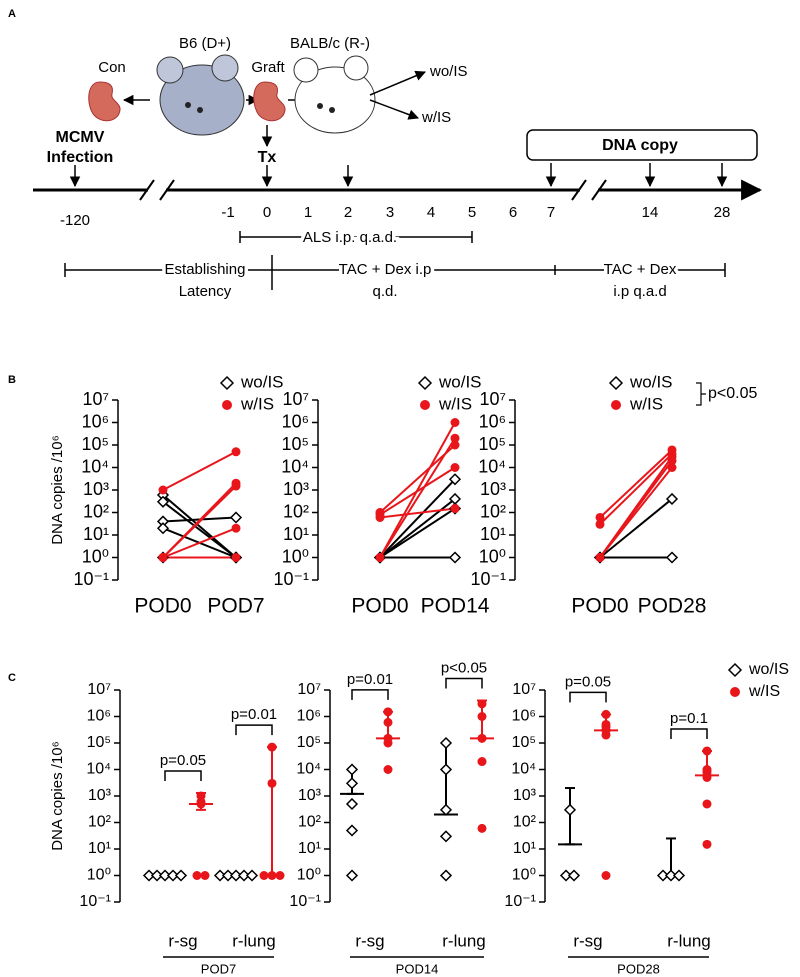  I want to click on bracket, so click(395, 272).